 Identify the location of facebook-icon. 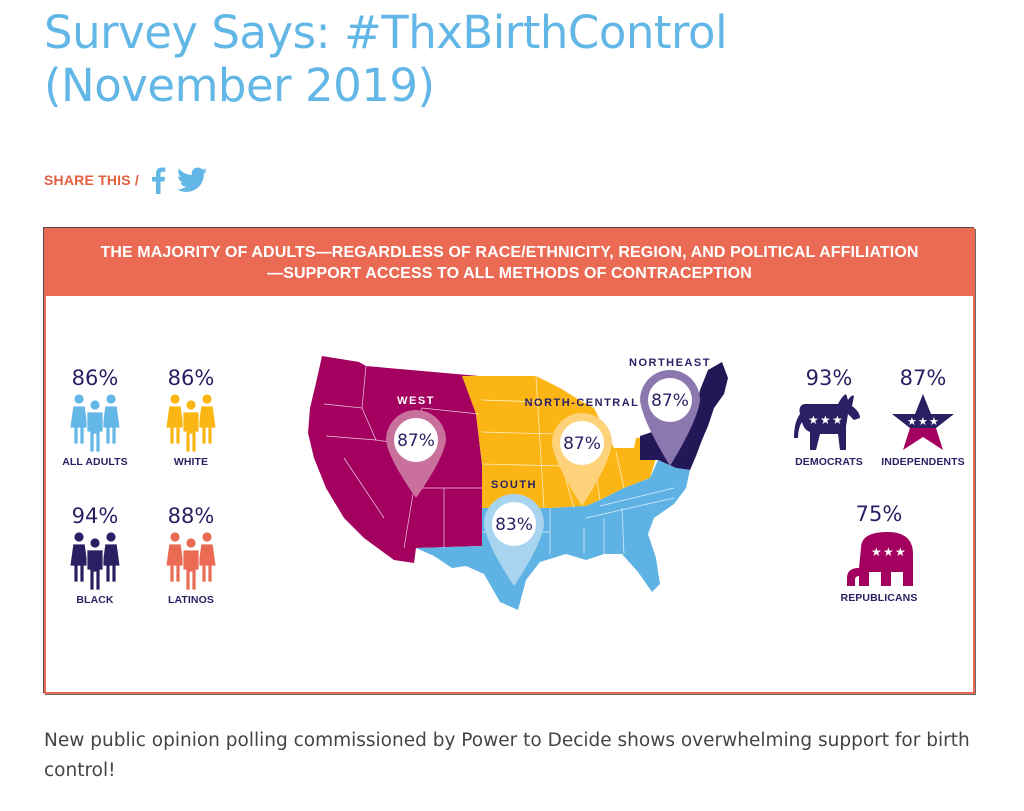
(158, 180).